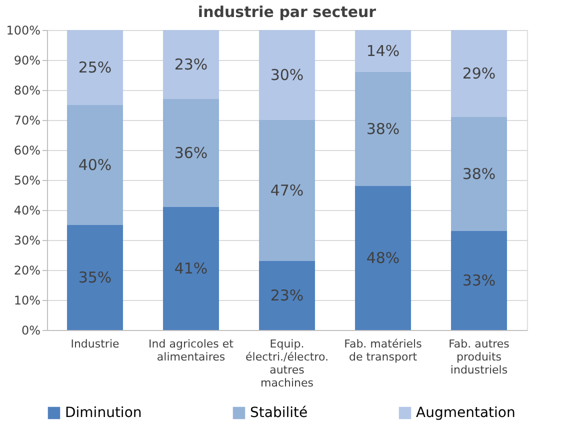  I want to click on data-label: 33%, so click(479, 281).